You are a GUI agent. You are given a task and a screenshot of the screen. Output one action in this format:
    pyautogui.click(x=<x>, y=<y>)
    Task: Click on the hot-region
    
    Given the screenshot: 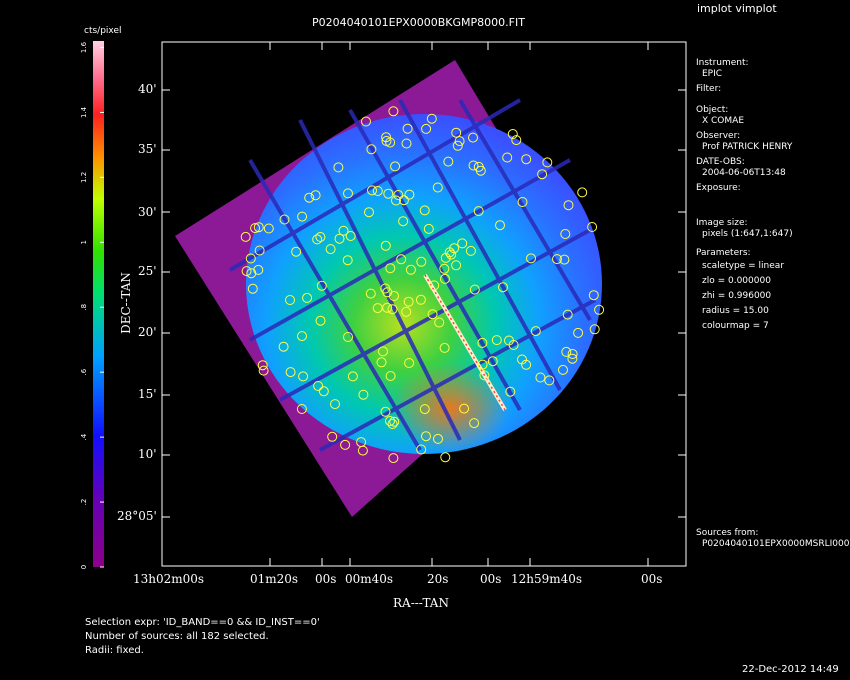 What is the action you would take?
    pyautogui.click(x=450, y=408)
    